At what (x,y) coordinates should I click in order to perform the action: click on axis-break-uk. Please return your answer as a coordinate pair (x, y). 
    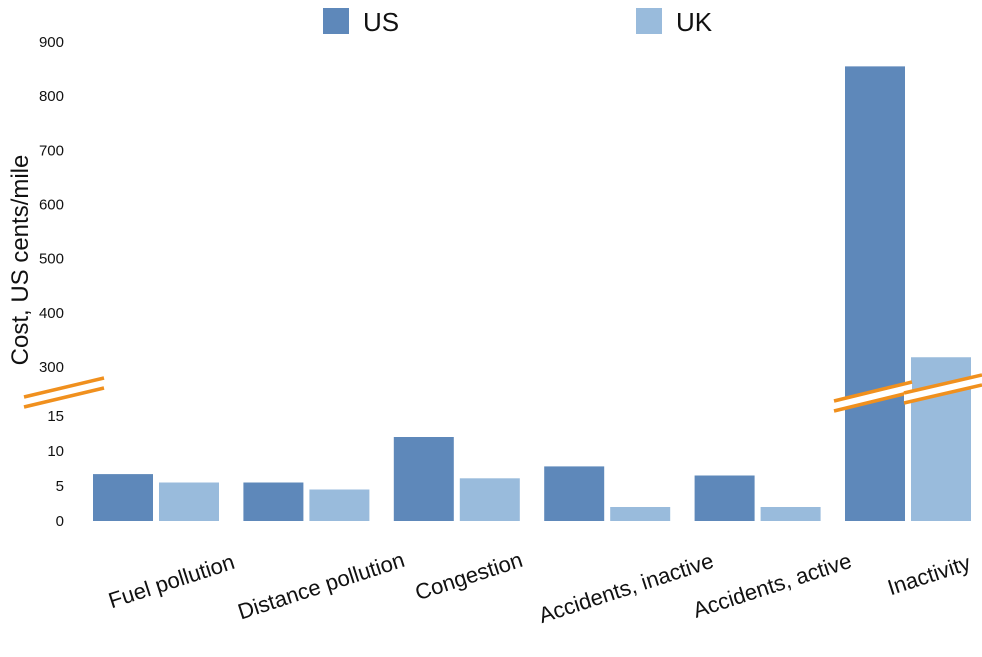
    Looking at the image, I should click on (942, 389).